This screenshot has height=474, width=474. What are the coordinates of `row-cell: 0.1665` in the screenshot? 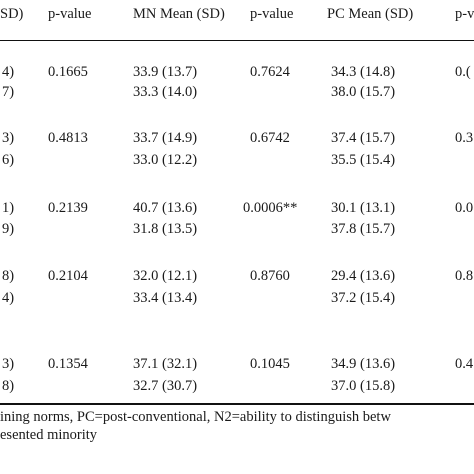 It's located at (68, 72).